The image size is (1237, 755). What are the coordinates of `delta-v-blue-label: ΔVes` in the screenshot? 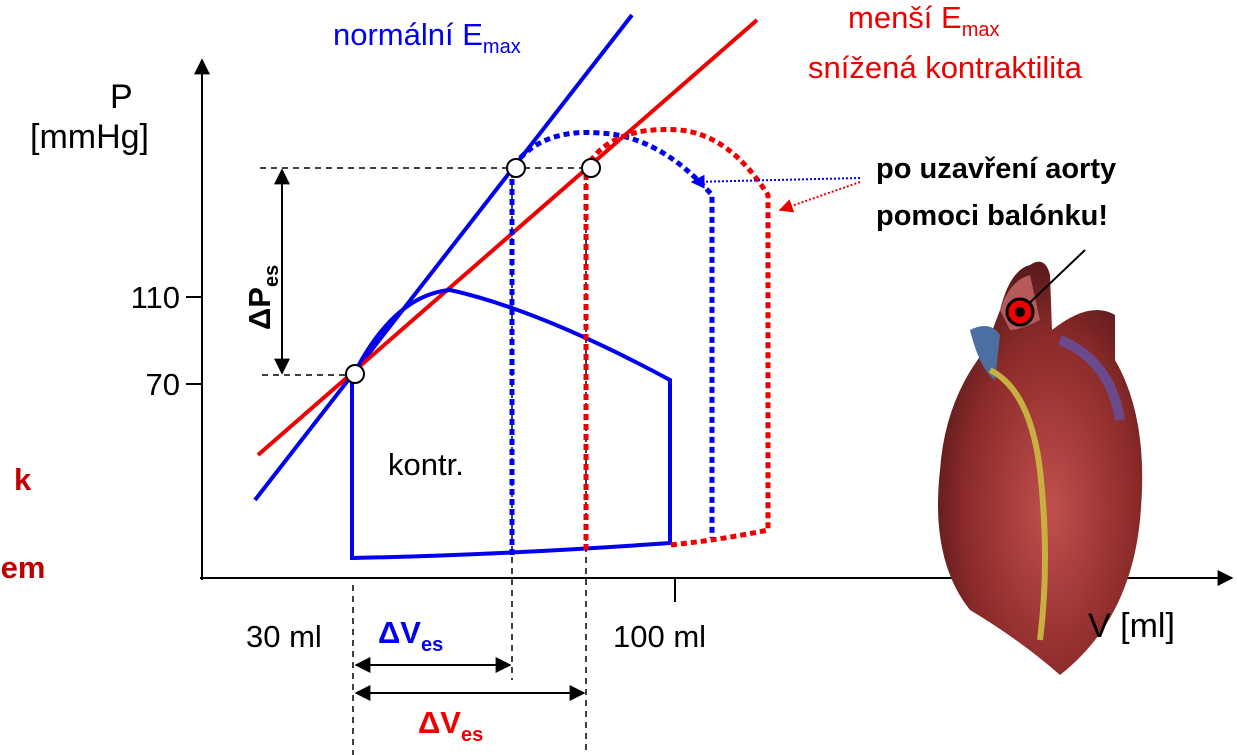 It's located at (410, 635).